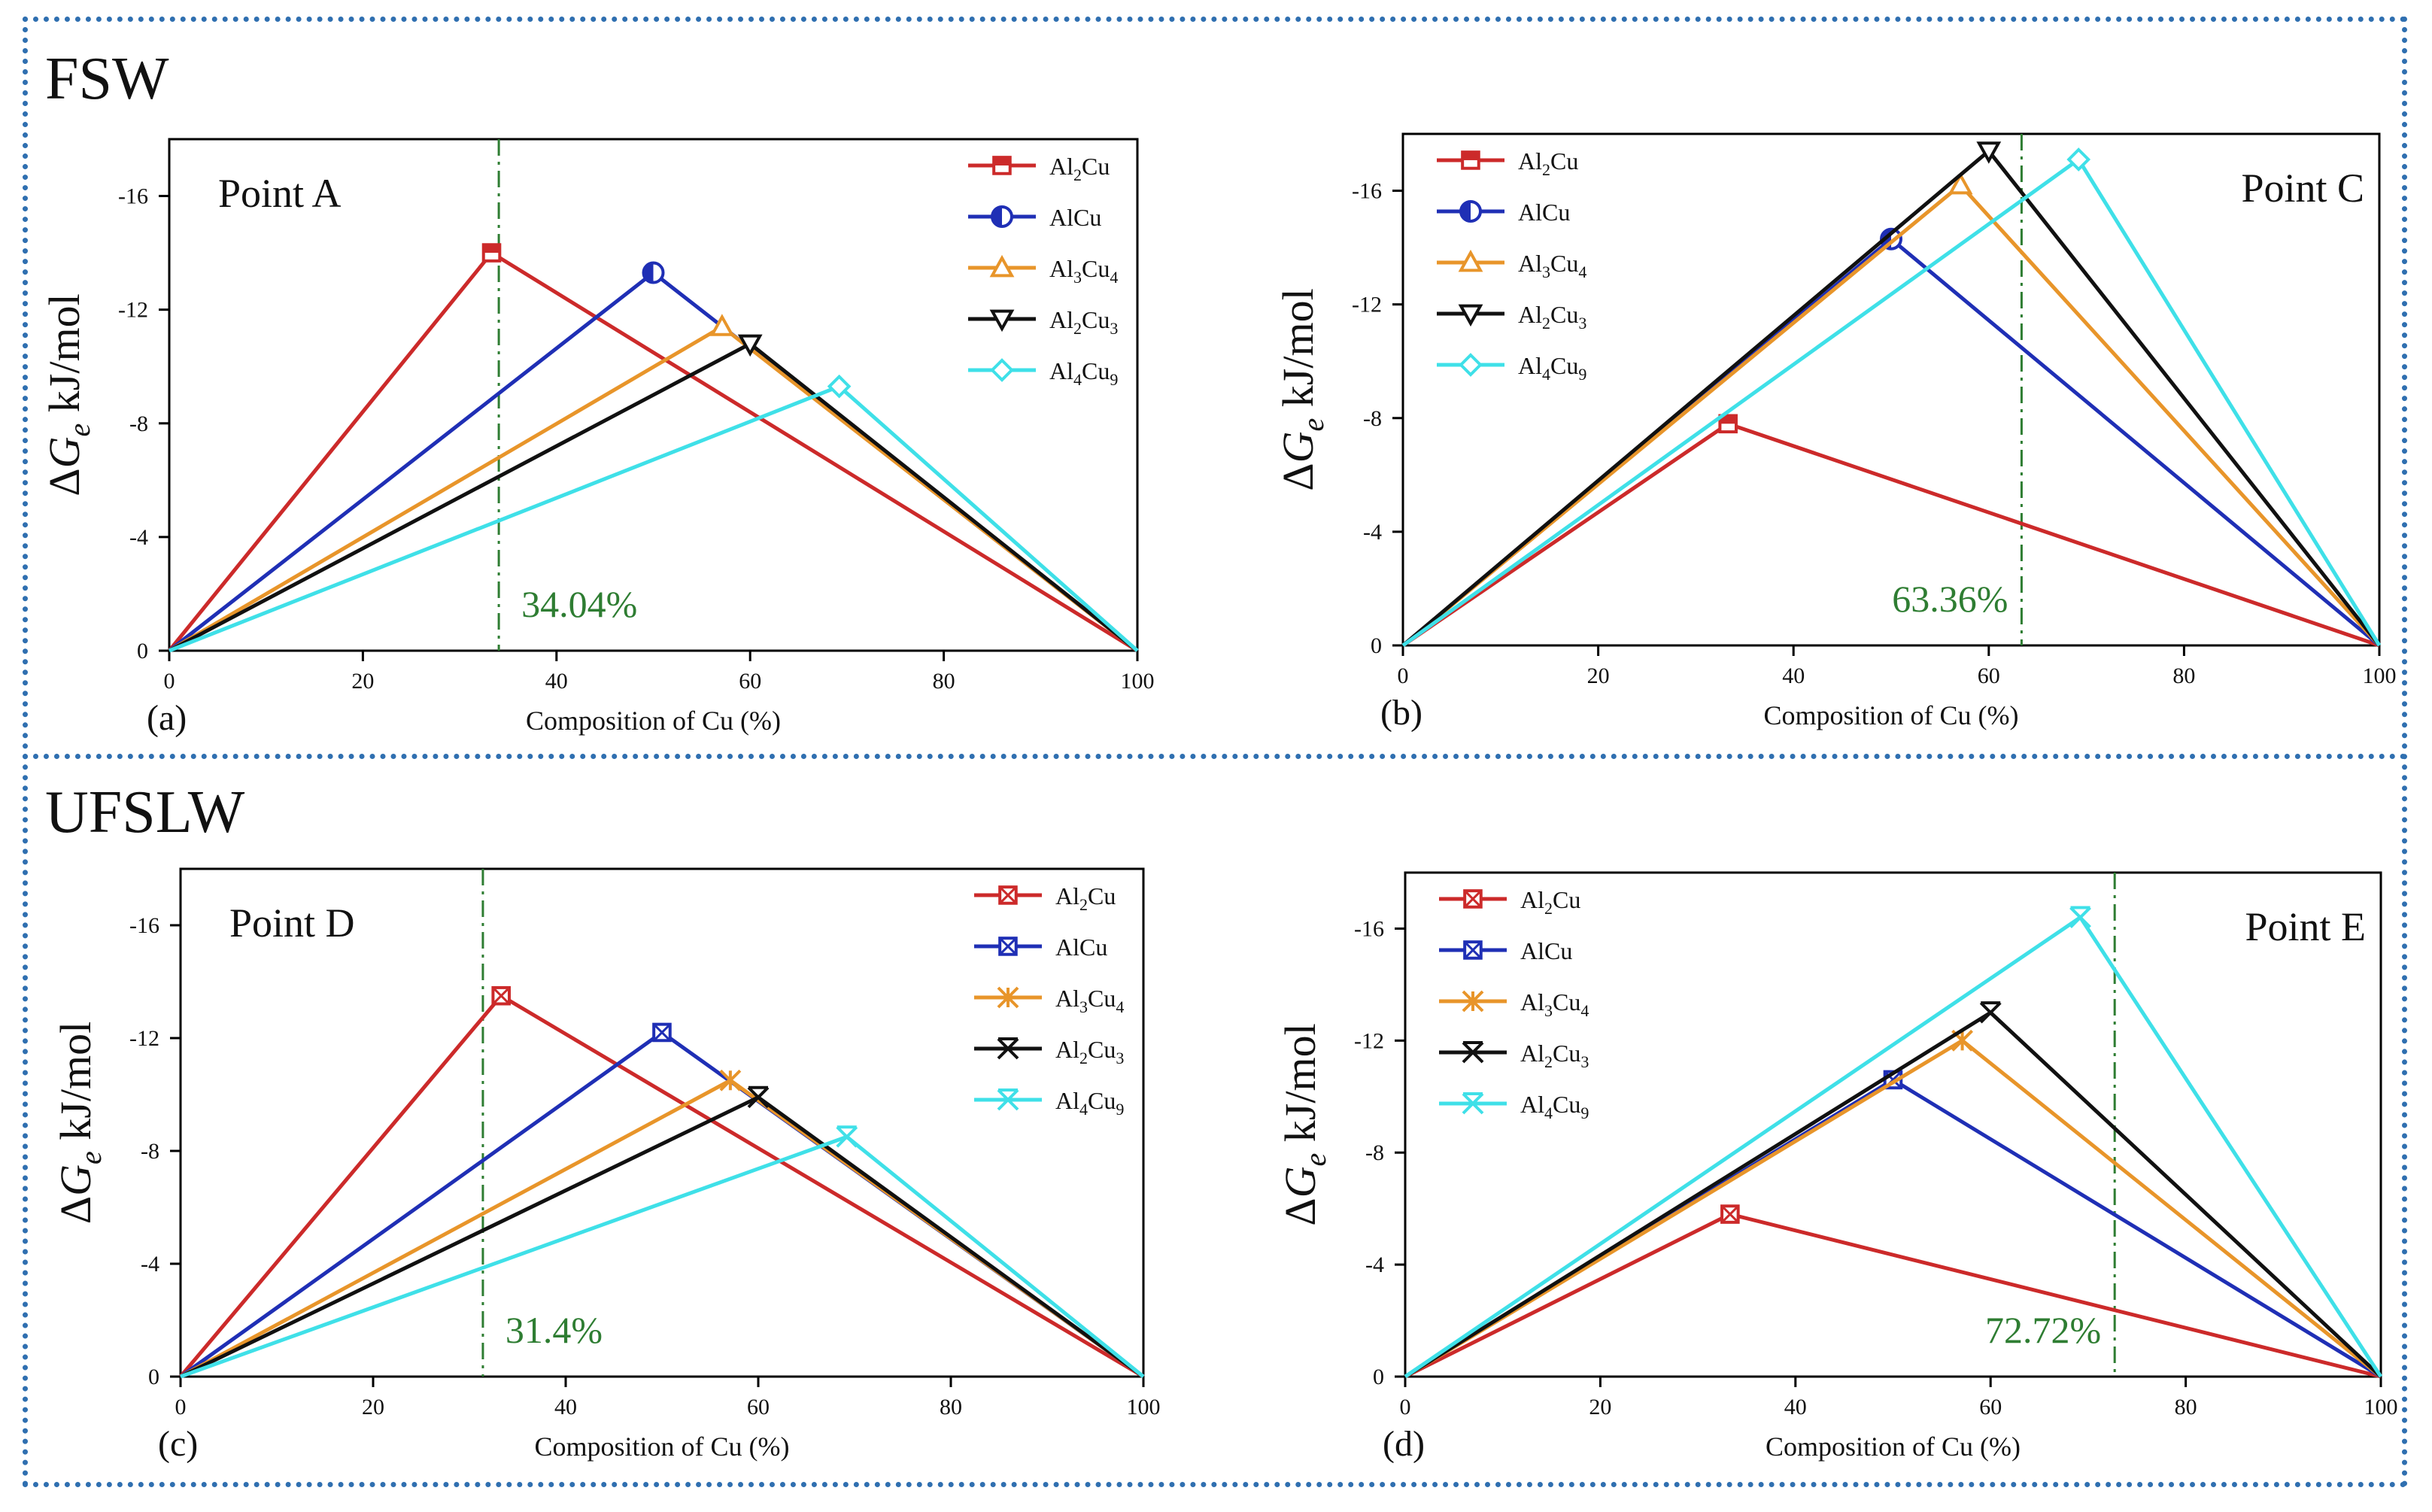 The image size is (2432, 1512). I want to click on panel-label: (c), so click(178, 1444).